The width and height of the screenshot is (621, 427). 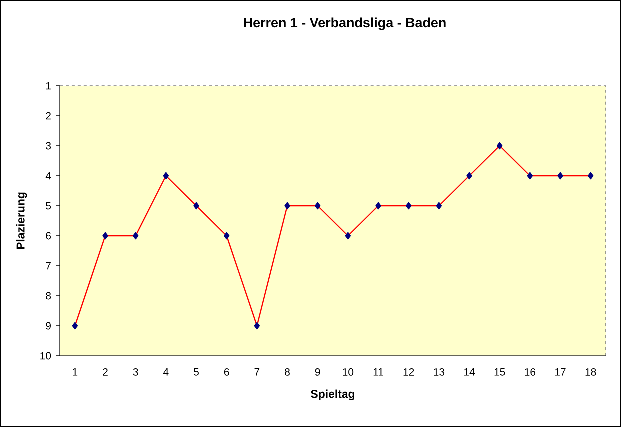 What do you see at coordinates (49, 296) in the screenshot?
I see `y-tick-label: 8` at bounding box center [49, 296].